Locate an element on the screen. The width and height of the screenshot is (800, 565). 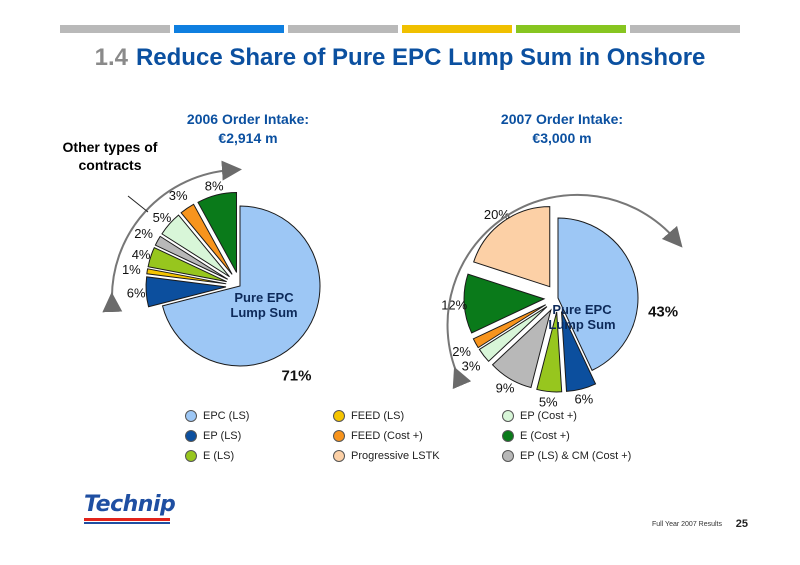
slice-label: 1% is located at coordinates (131, 269).